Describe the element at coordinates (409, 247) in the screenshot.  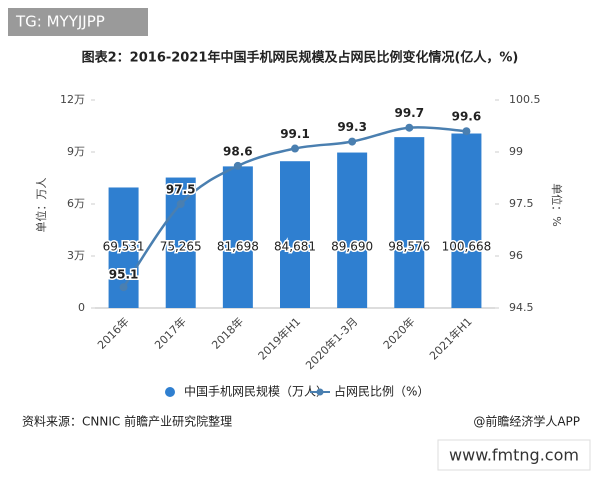
I see `bar-value-label: 98,576` at that location.